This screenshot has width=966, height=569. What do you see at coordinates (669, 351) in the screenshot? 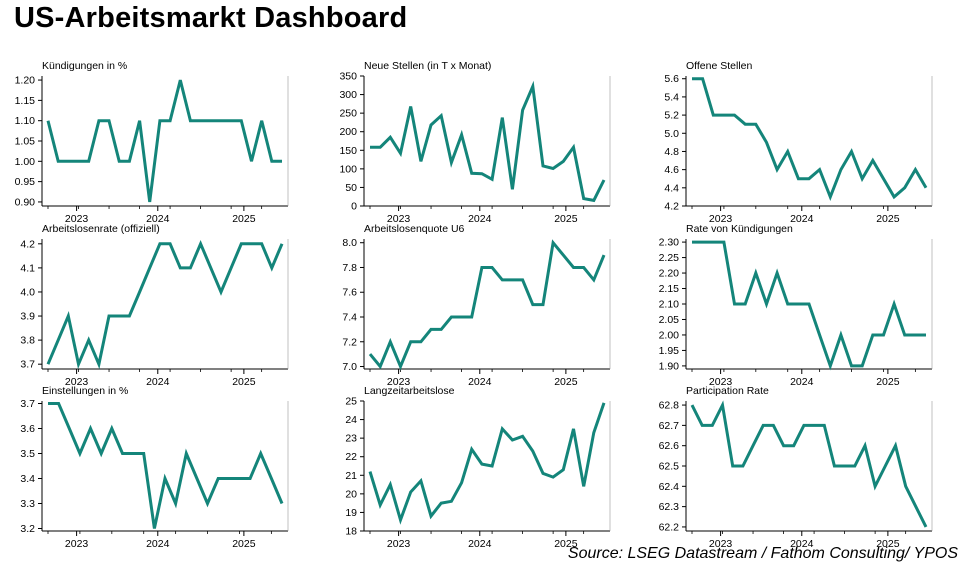
I see `y-tick-label: 1.95` at bounding box center [669, 351].